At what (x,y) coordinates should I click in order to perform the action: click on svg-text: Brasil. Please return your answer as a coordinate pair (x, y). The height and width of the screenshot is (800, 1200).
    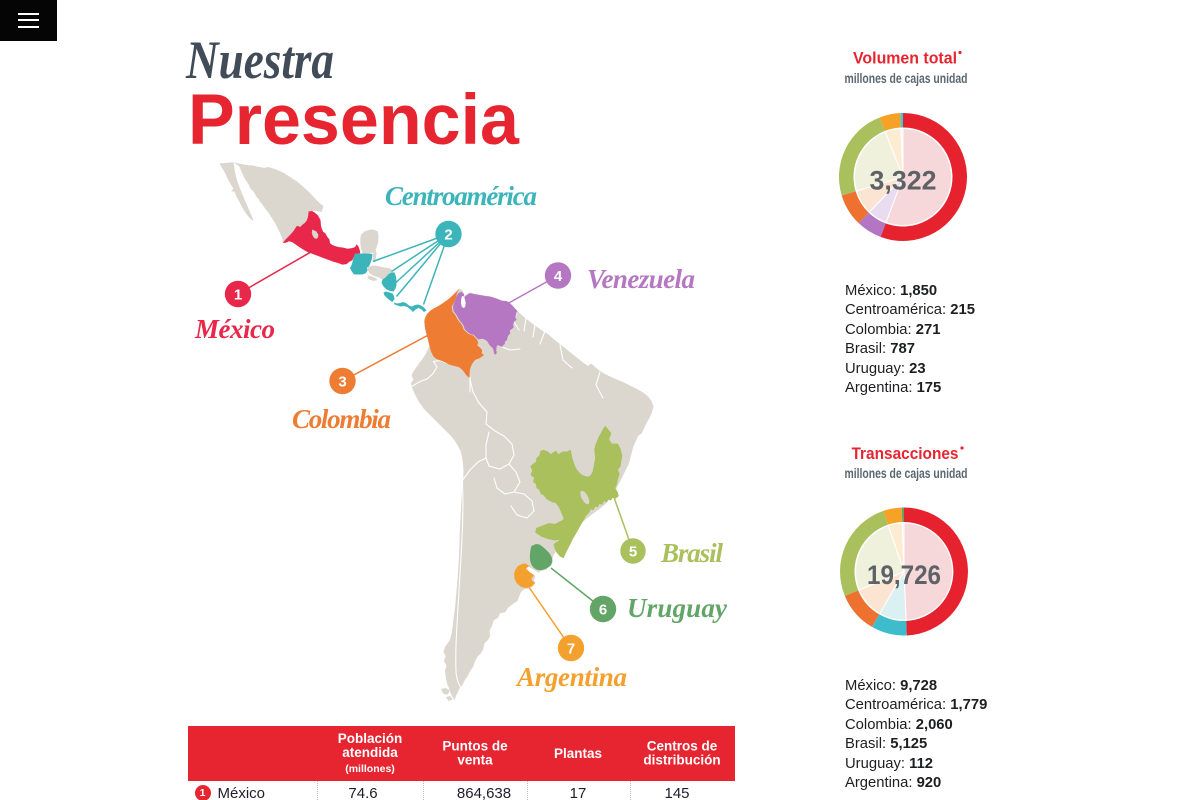
    Looking at the image, I should click on (691, 553).